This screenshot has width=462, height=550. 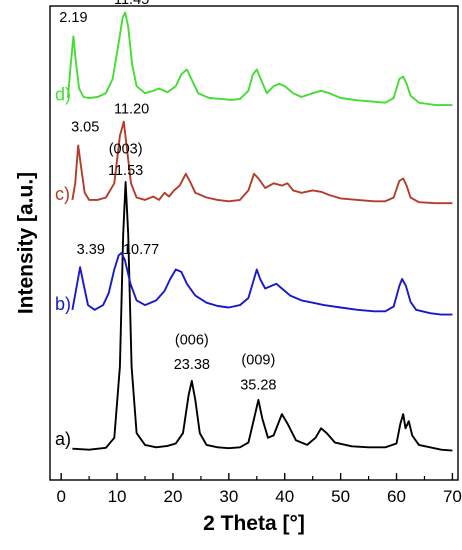 I want to click on x-tick-label: 60, so click(x=396, y=496).